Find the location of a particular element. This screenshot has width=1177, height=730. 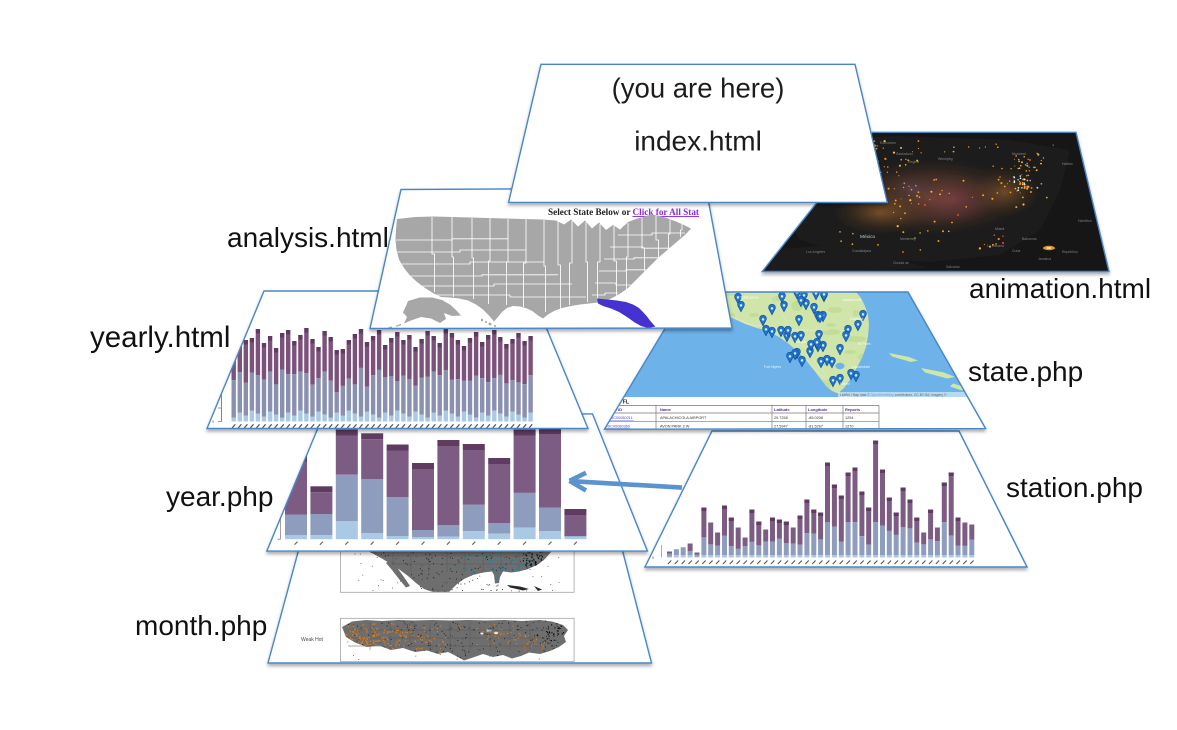

svg-text: Los Angeles is located at coordinates (815, 252).